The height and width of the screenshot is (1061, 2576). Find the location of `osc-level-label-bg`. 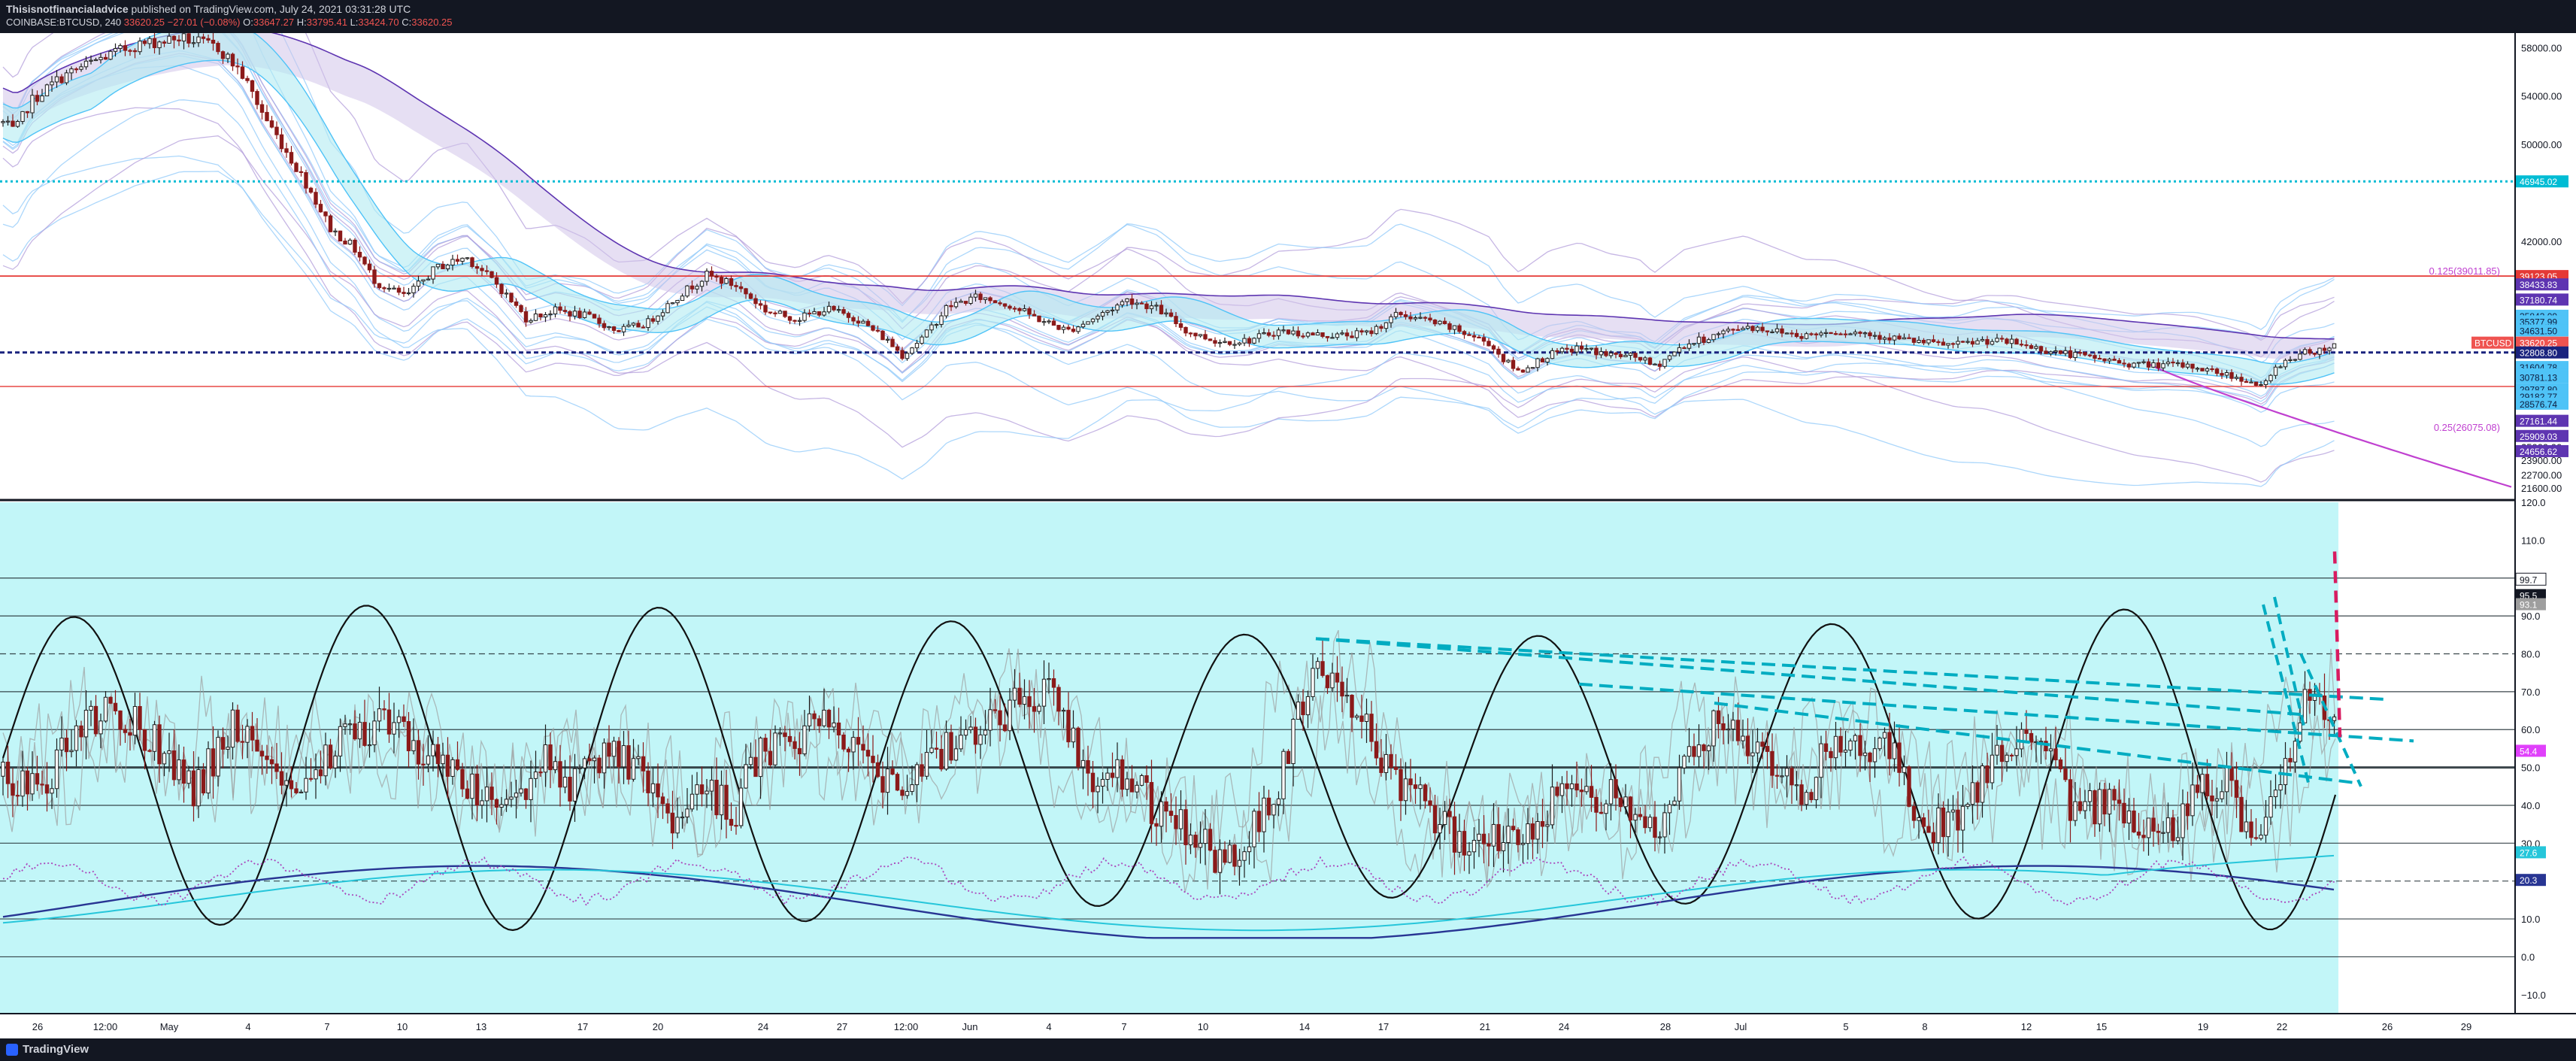

osc-level-label-bg is located at coordinates (2531, 750).